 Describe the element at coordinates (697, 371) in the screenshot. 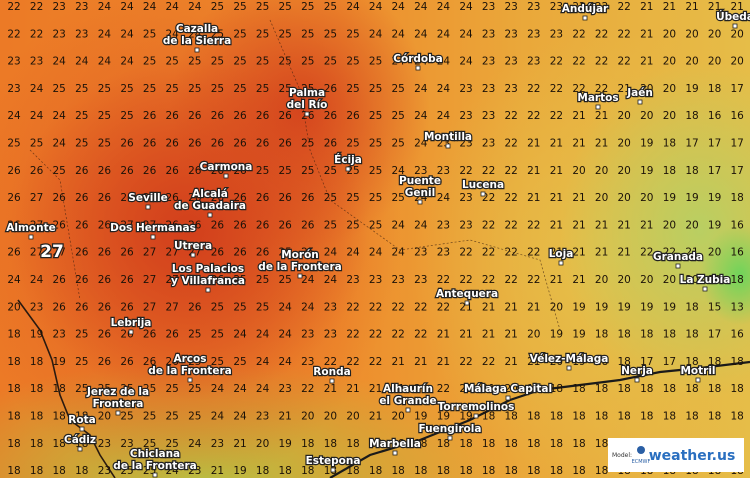

I see `place-label-line: Motril` at that location.